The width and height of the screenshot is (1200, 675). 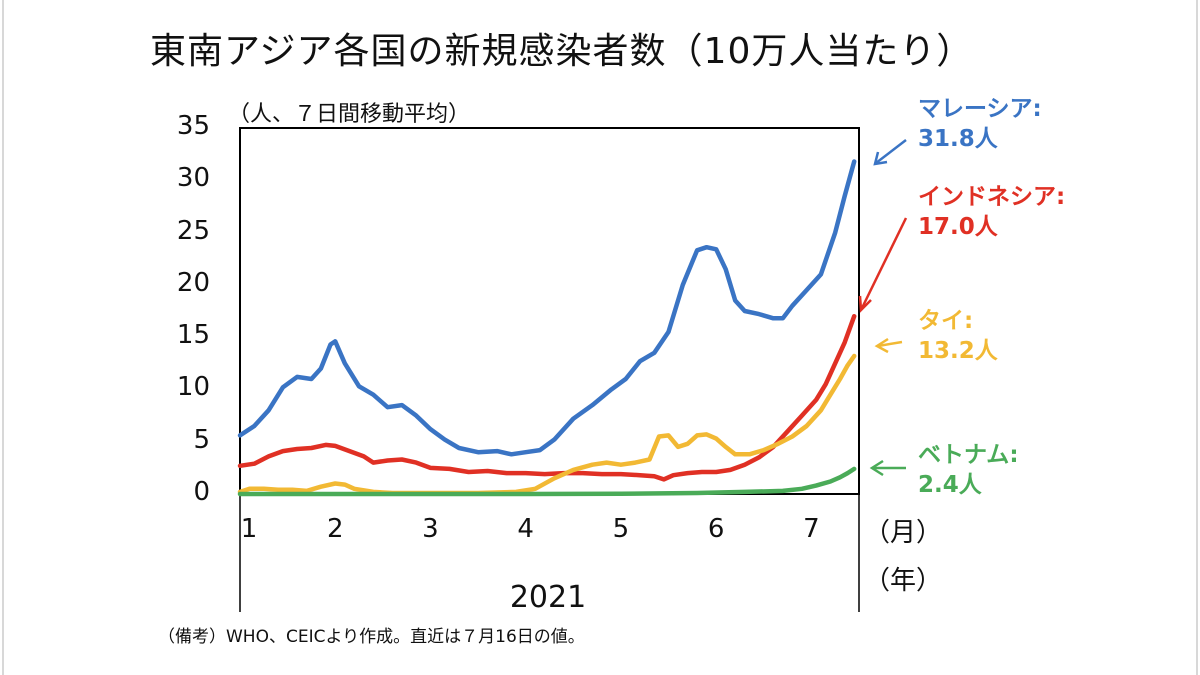 What do you see at coordinates (958, 351) in the screenshot?
I see `legend-thailand-value: 13.2人` at bounding box center [958, 351].